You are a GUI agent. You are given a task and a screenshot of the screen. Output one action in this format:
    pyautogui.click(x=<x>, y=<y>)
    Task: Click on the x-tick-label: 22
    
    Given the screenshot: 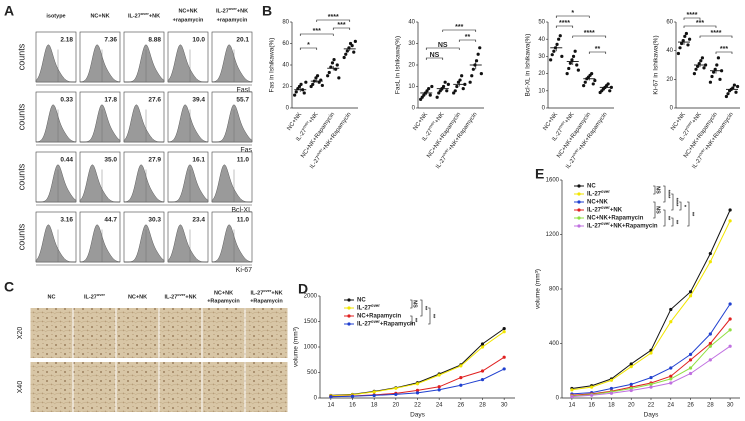 What is the action you would take?
    pyautogui.click(x=417, y=406)
    